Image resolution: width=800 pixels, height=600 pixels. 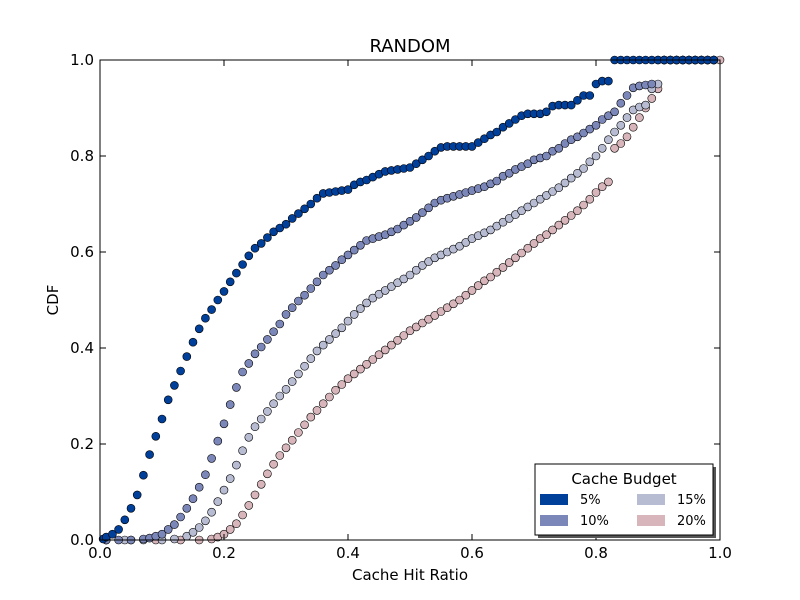 I want to click on legend-entry: 10%, so click(x=574, y=521).